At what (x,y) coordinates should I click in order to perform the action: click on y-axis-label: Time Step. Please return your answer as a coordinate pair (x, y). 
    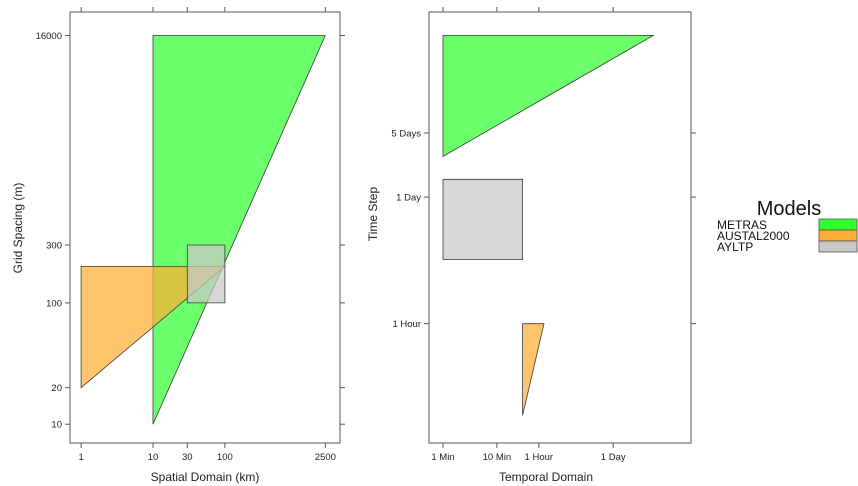
    Looking at the image, I should click on (373, 214).